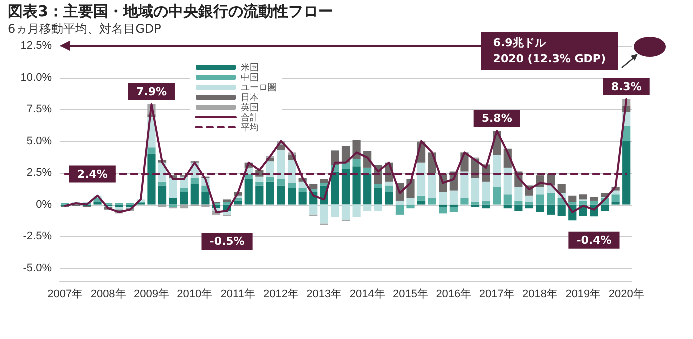  What do you see at coordinates (39, 141) in the screenshot?
I see `y-tick-label: 5.0%` at bounding box center [39, 141].